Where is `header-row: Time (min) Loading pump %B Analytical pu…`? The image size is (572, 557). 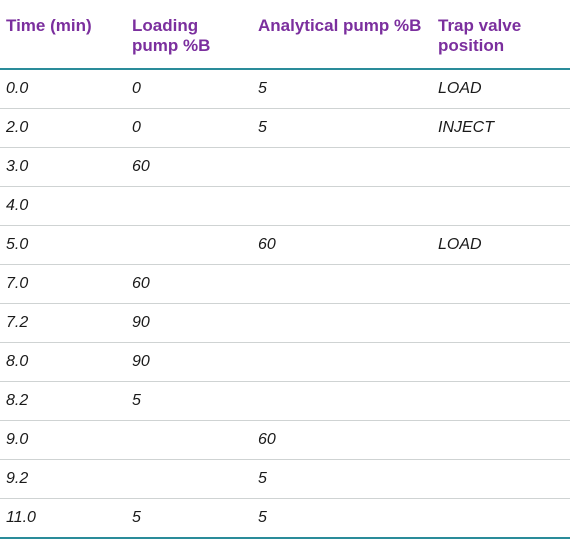
header-row: Time (min) Loading pump %B Analytical pu… is located at coordinates (285, 43).